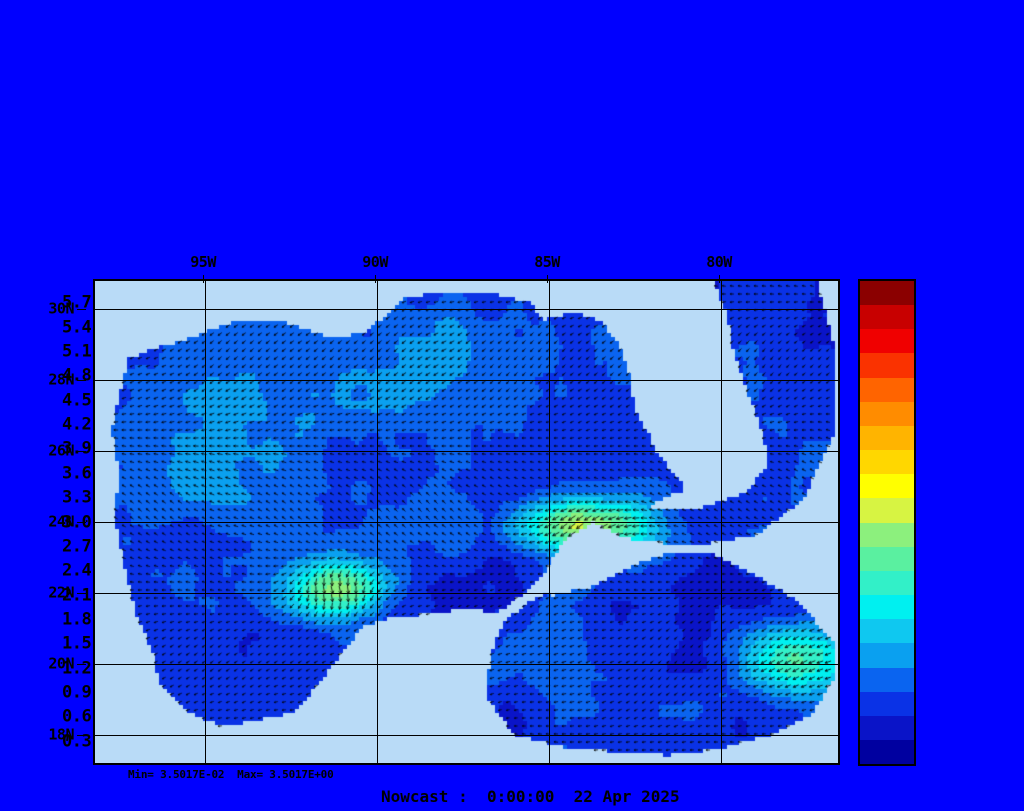 The image size is (1024, 811). What do you see at coordinates (77, 668) in the screenshot?
I see `colorbar-label-1.2: 1.2` at bounding box center [77, 668].